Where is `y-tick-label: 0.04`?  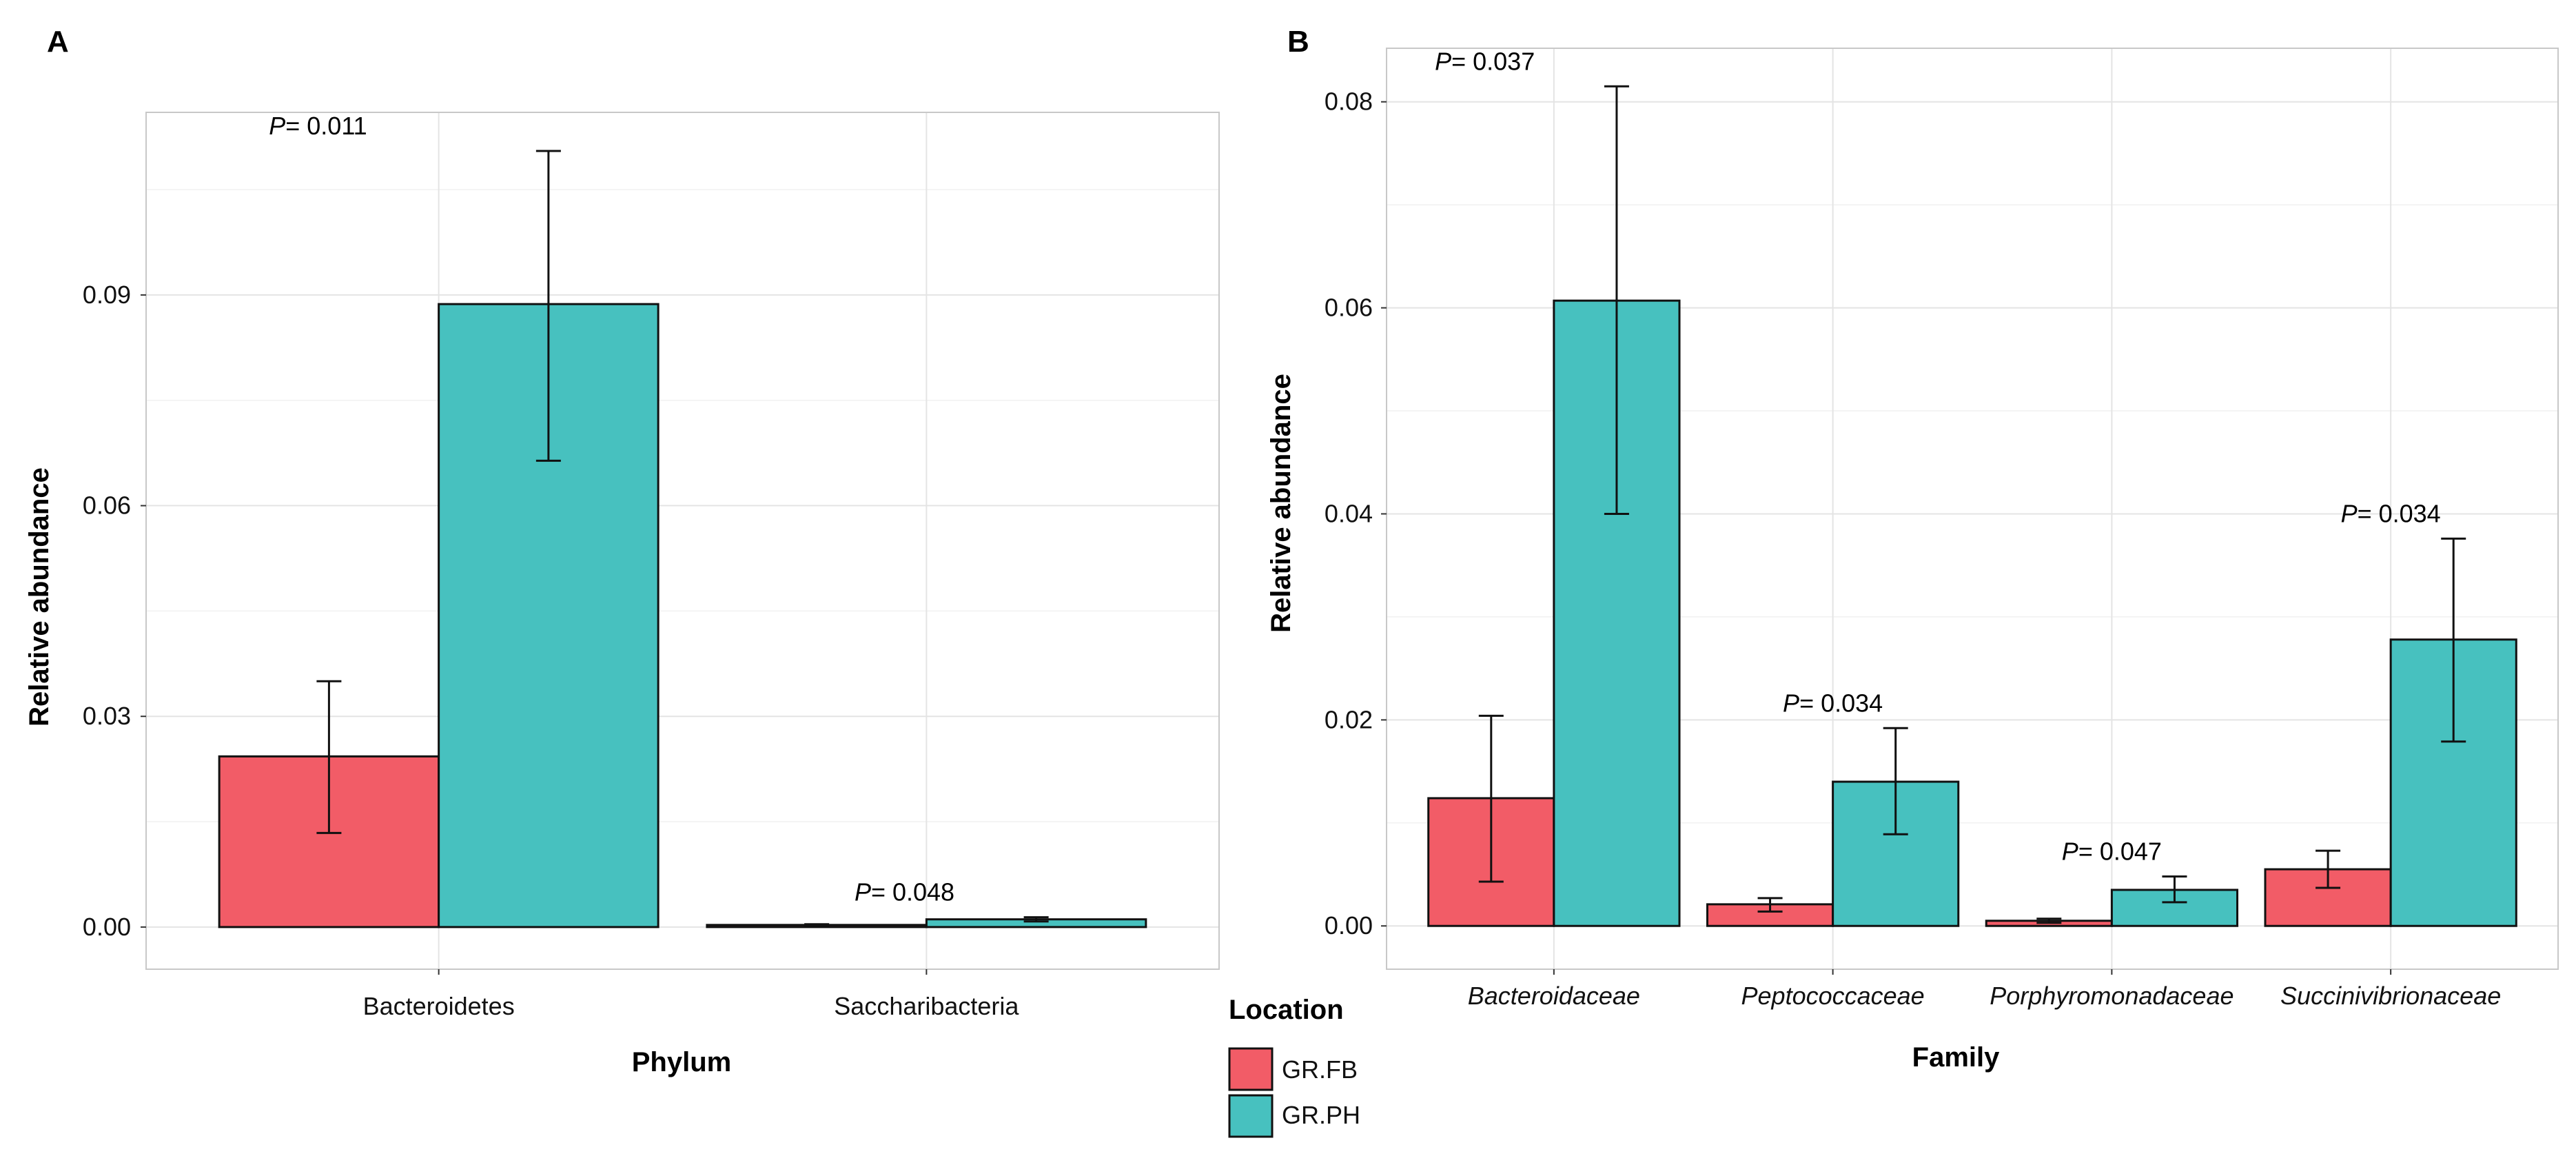
y-tick-label: 0.04 is located at coordinates (1349, 513).